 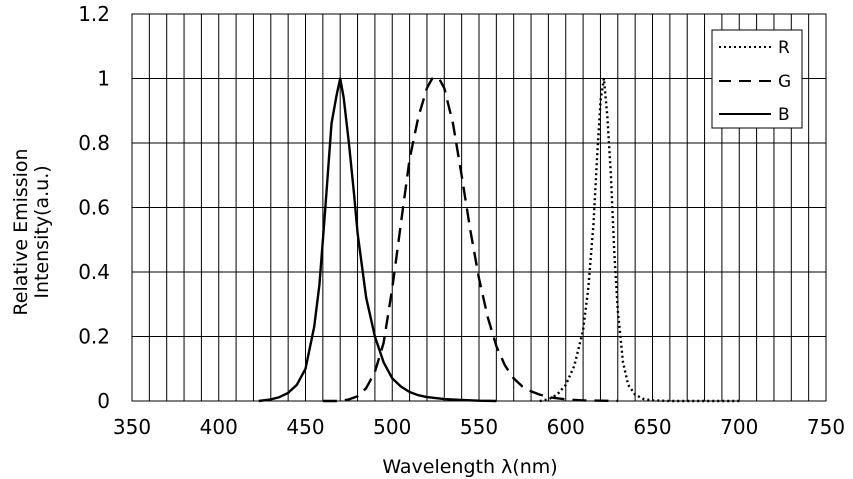 What do you see at coordinates (219, 427) in the screenshot?
I see `x-tick-label: 400` at bounding box center [219, 427].